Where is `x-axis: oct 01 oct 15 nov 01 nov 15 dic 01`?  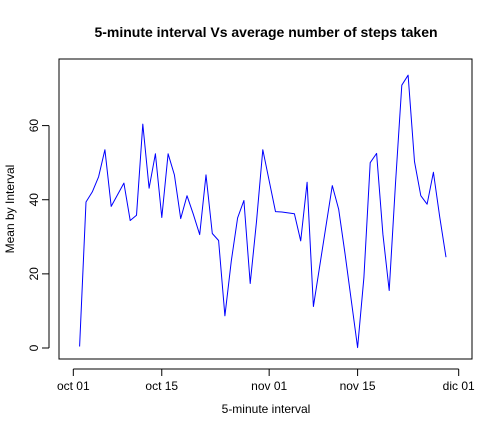
x-axis: oct 01 oct 15 nov 01 nov 15 dic 01 is located at coordinates (266, 380).